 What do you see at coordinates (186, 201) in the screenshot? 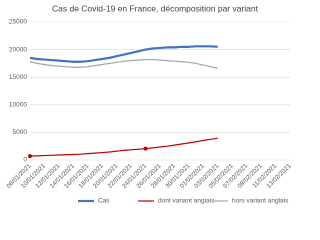
I see `legend-label: dont variant anglais` at bounding box center [186, 201].